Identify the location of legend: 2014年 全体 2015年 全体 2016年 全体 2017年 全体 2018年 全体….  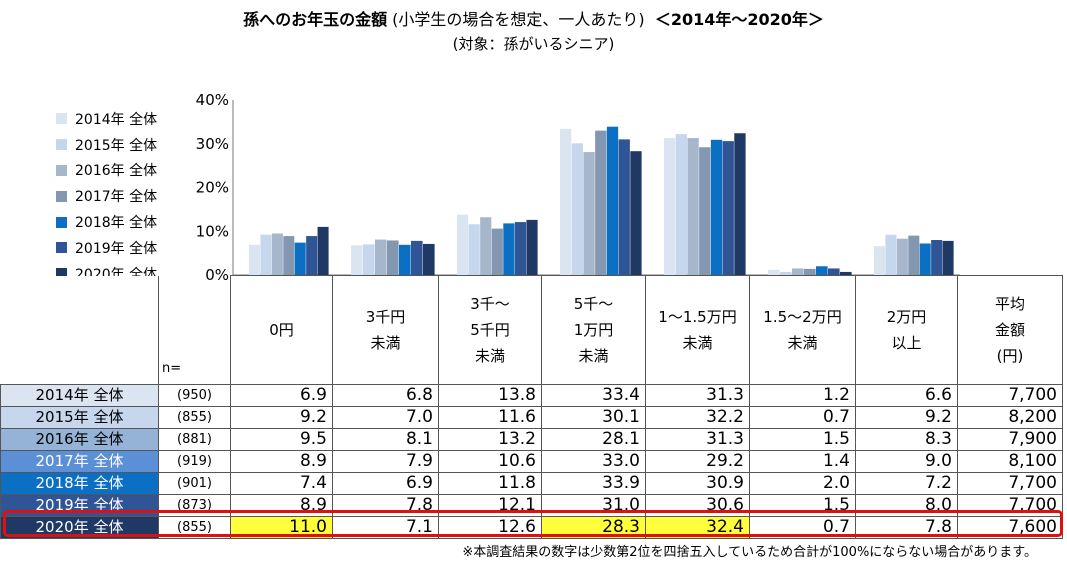
(106, 196).